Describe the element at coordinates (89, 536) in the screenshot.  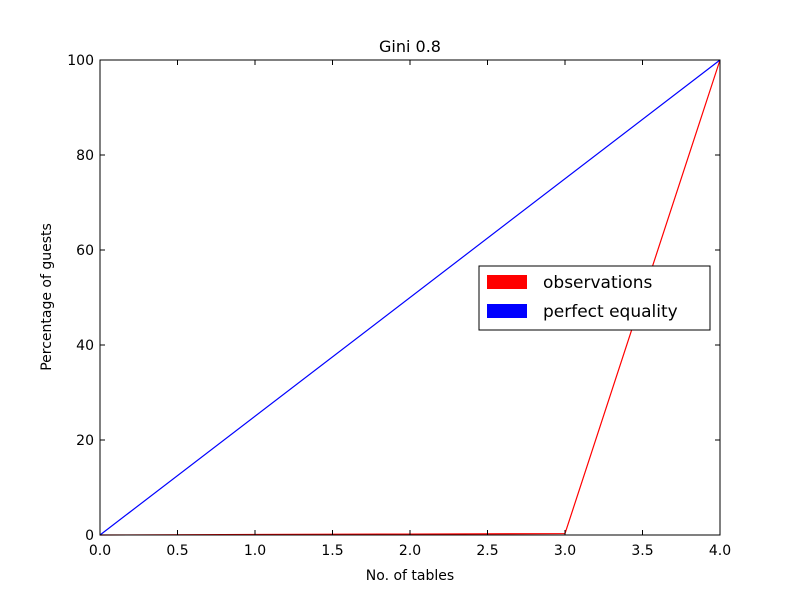
I see `y-tick-label: 0` at that location.